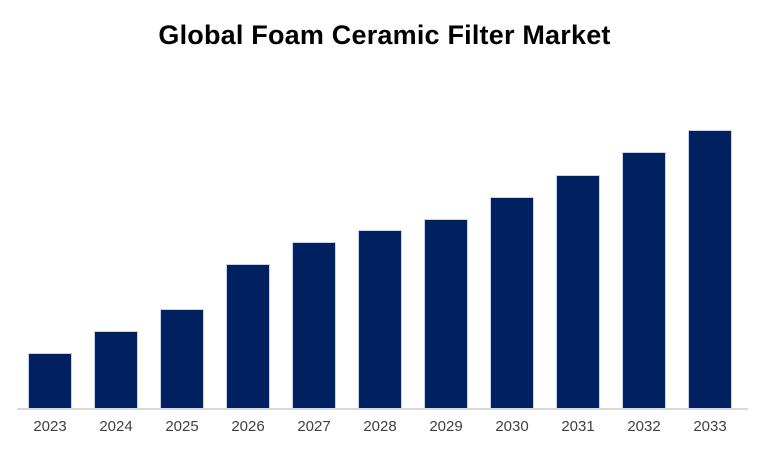 The height and width of the screenshot is (451, 769). Describe the element at coordinates (116, 370) in the screenshot. I see `bar-2024` at that location.